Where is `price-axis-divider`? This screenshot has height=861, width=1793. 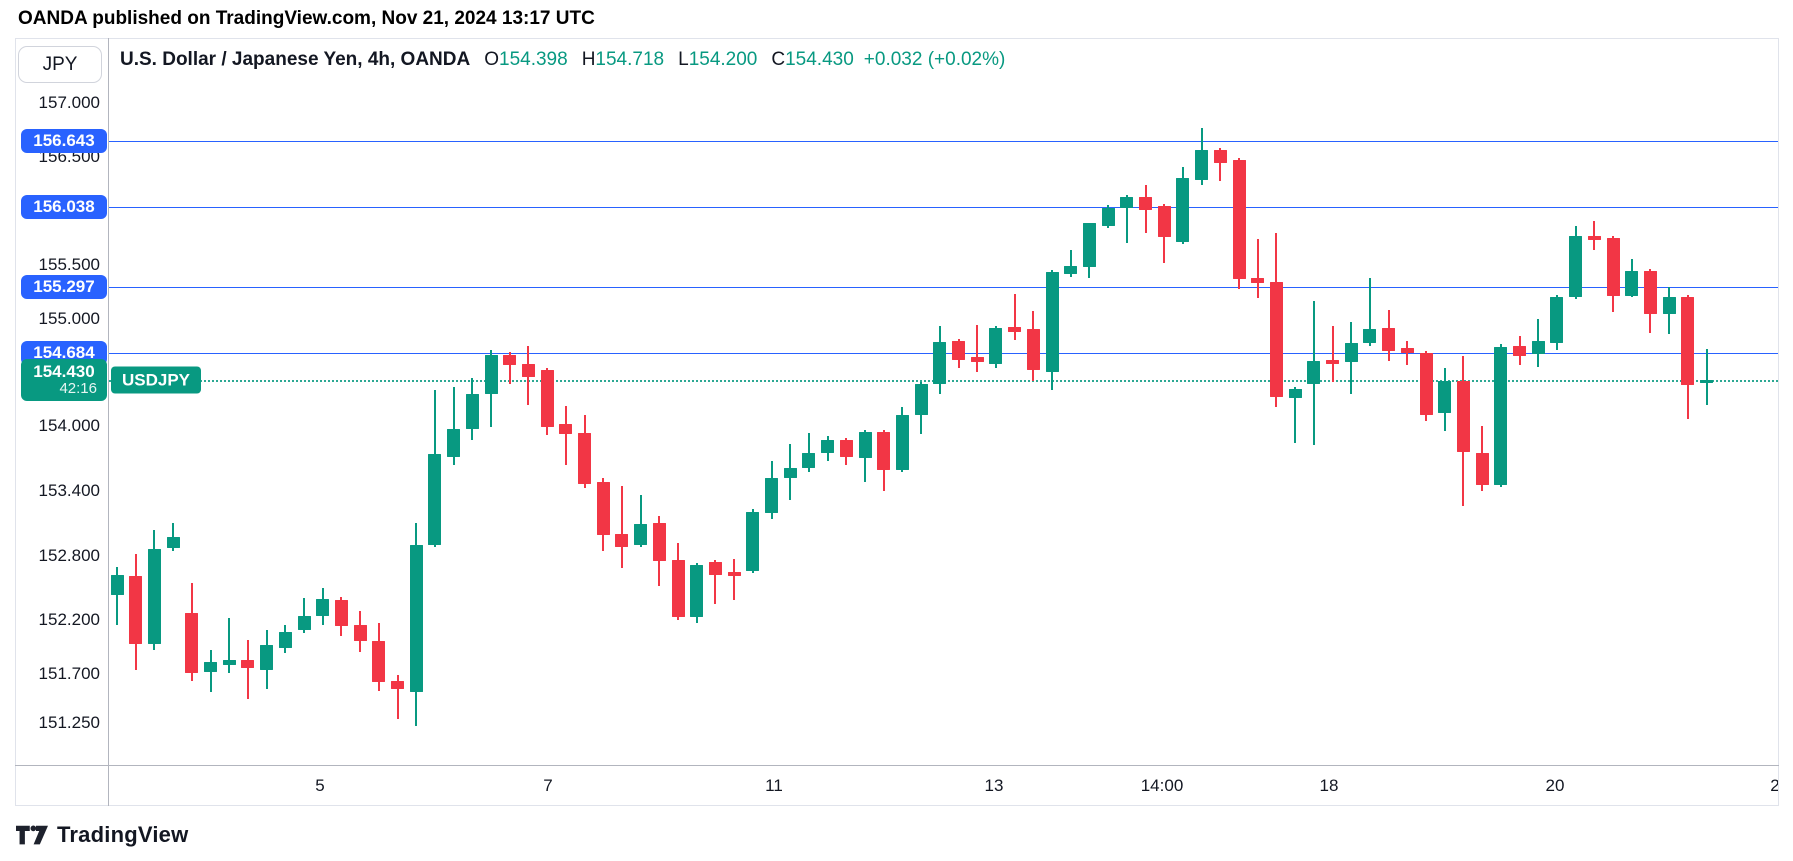
price-axis-divider is located at coordinates (108, 422).